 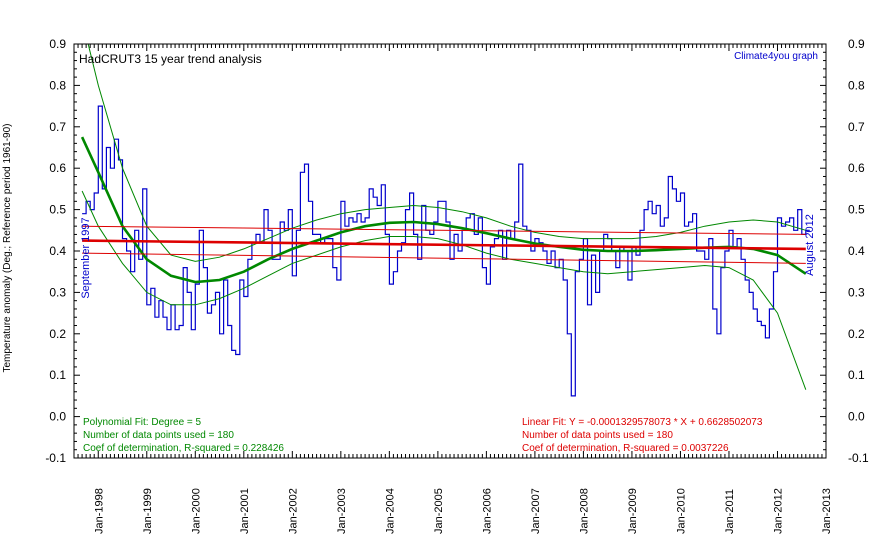 I want to click on x-tick-label: Jan-2005, so click(x=439, y=511).